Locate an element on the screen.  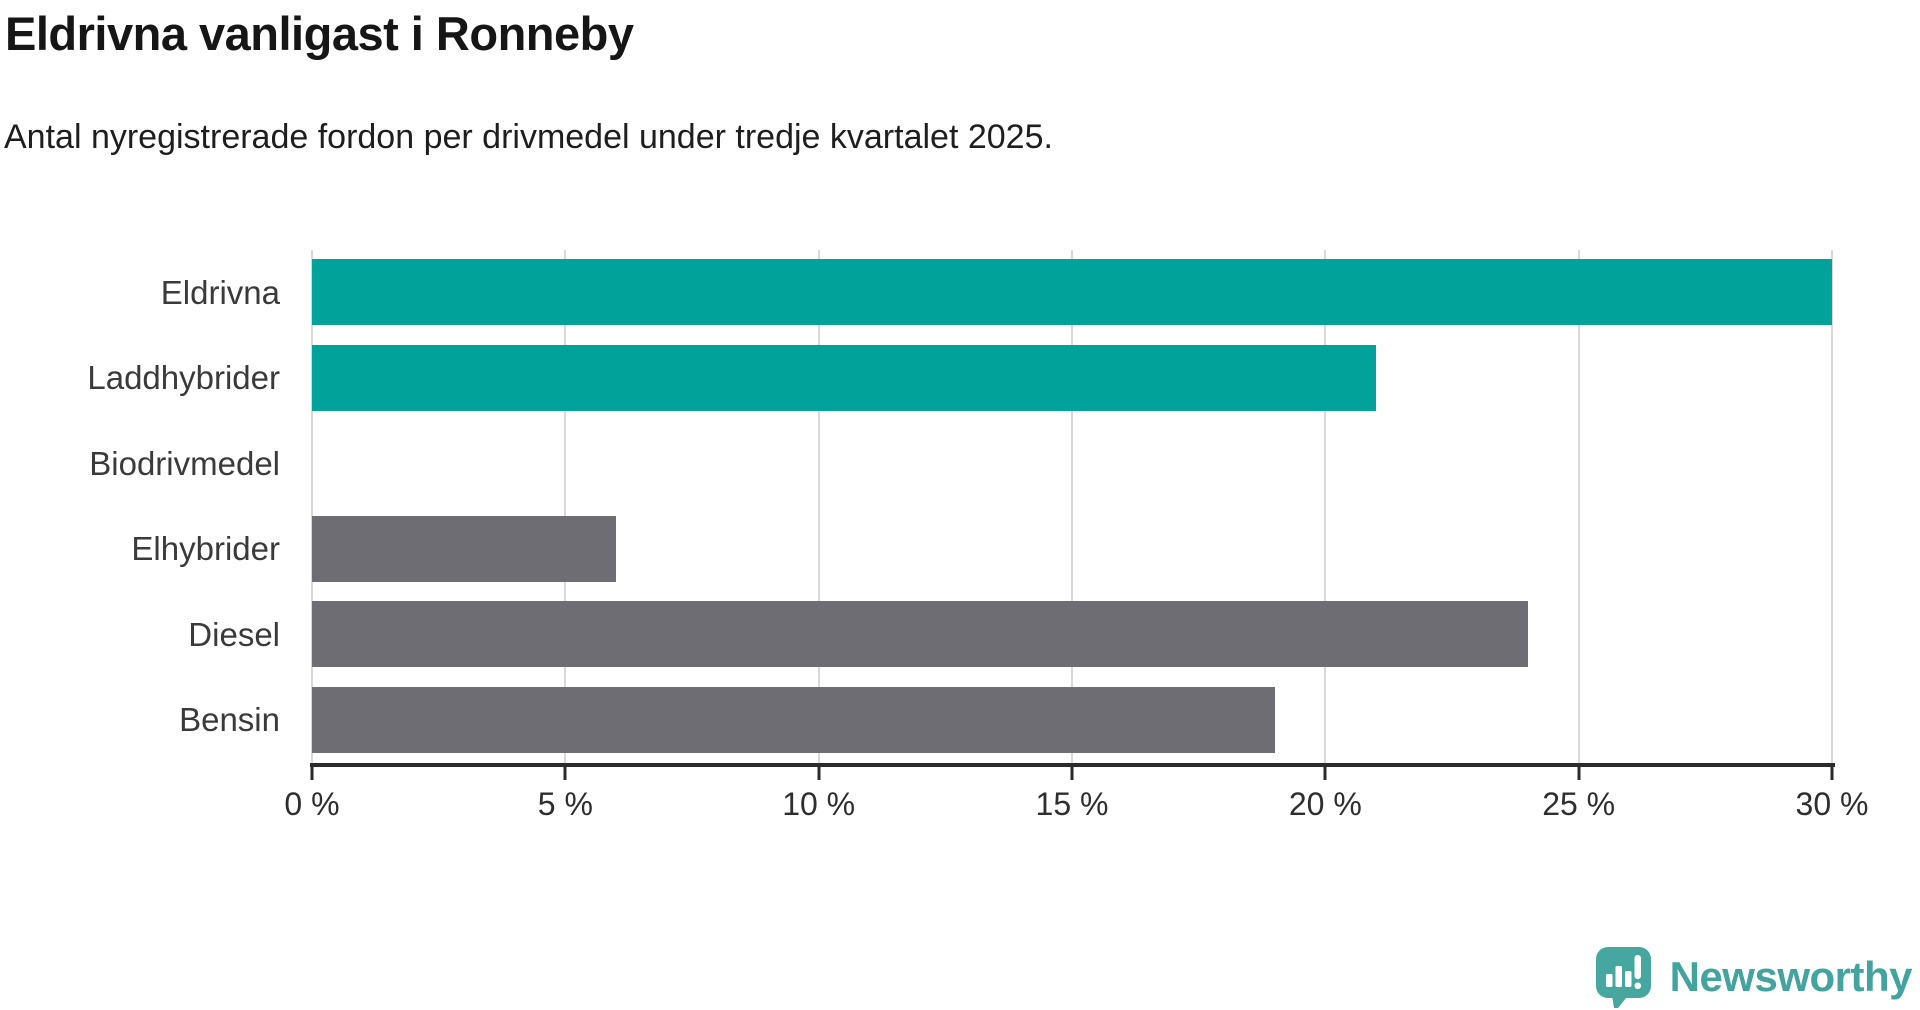
chart-title: Eldrivna vanligast i Ronneby is located at coordinates (319, 33).